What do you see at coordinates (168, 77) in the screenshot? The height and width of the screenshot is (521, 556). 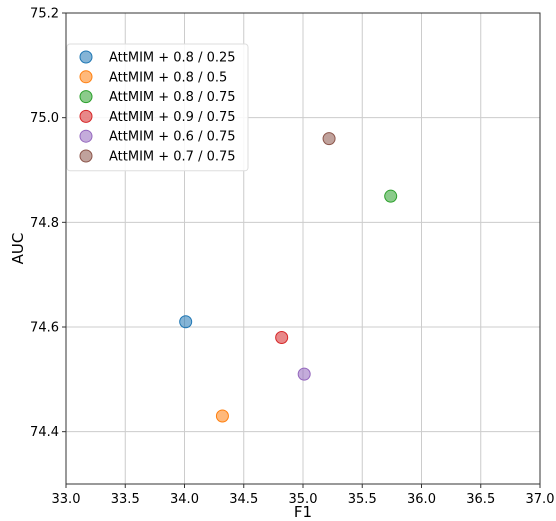 I see `legend-label: AttMIM + 0.8 / 0.5` at bounding box center [168, 77].